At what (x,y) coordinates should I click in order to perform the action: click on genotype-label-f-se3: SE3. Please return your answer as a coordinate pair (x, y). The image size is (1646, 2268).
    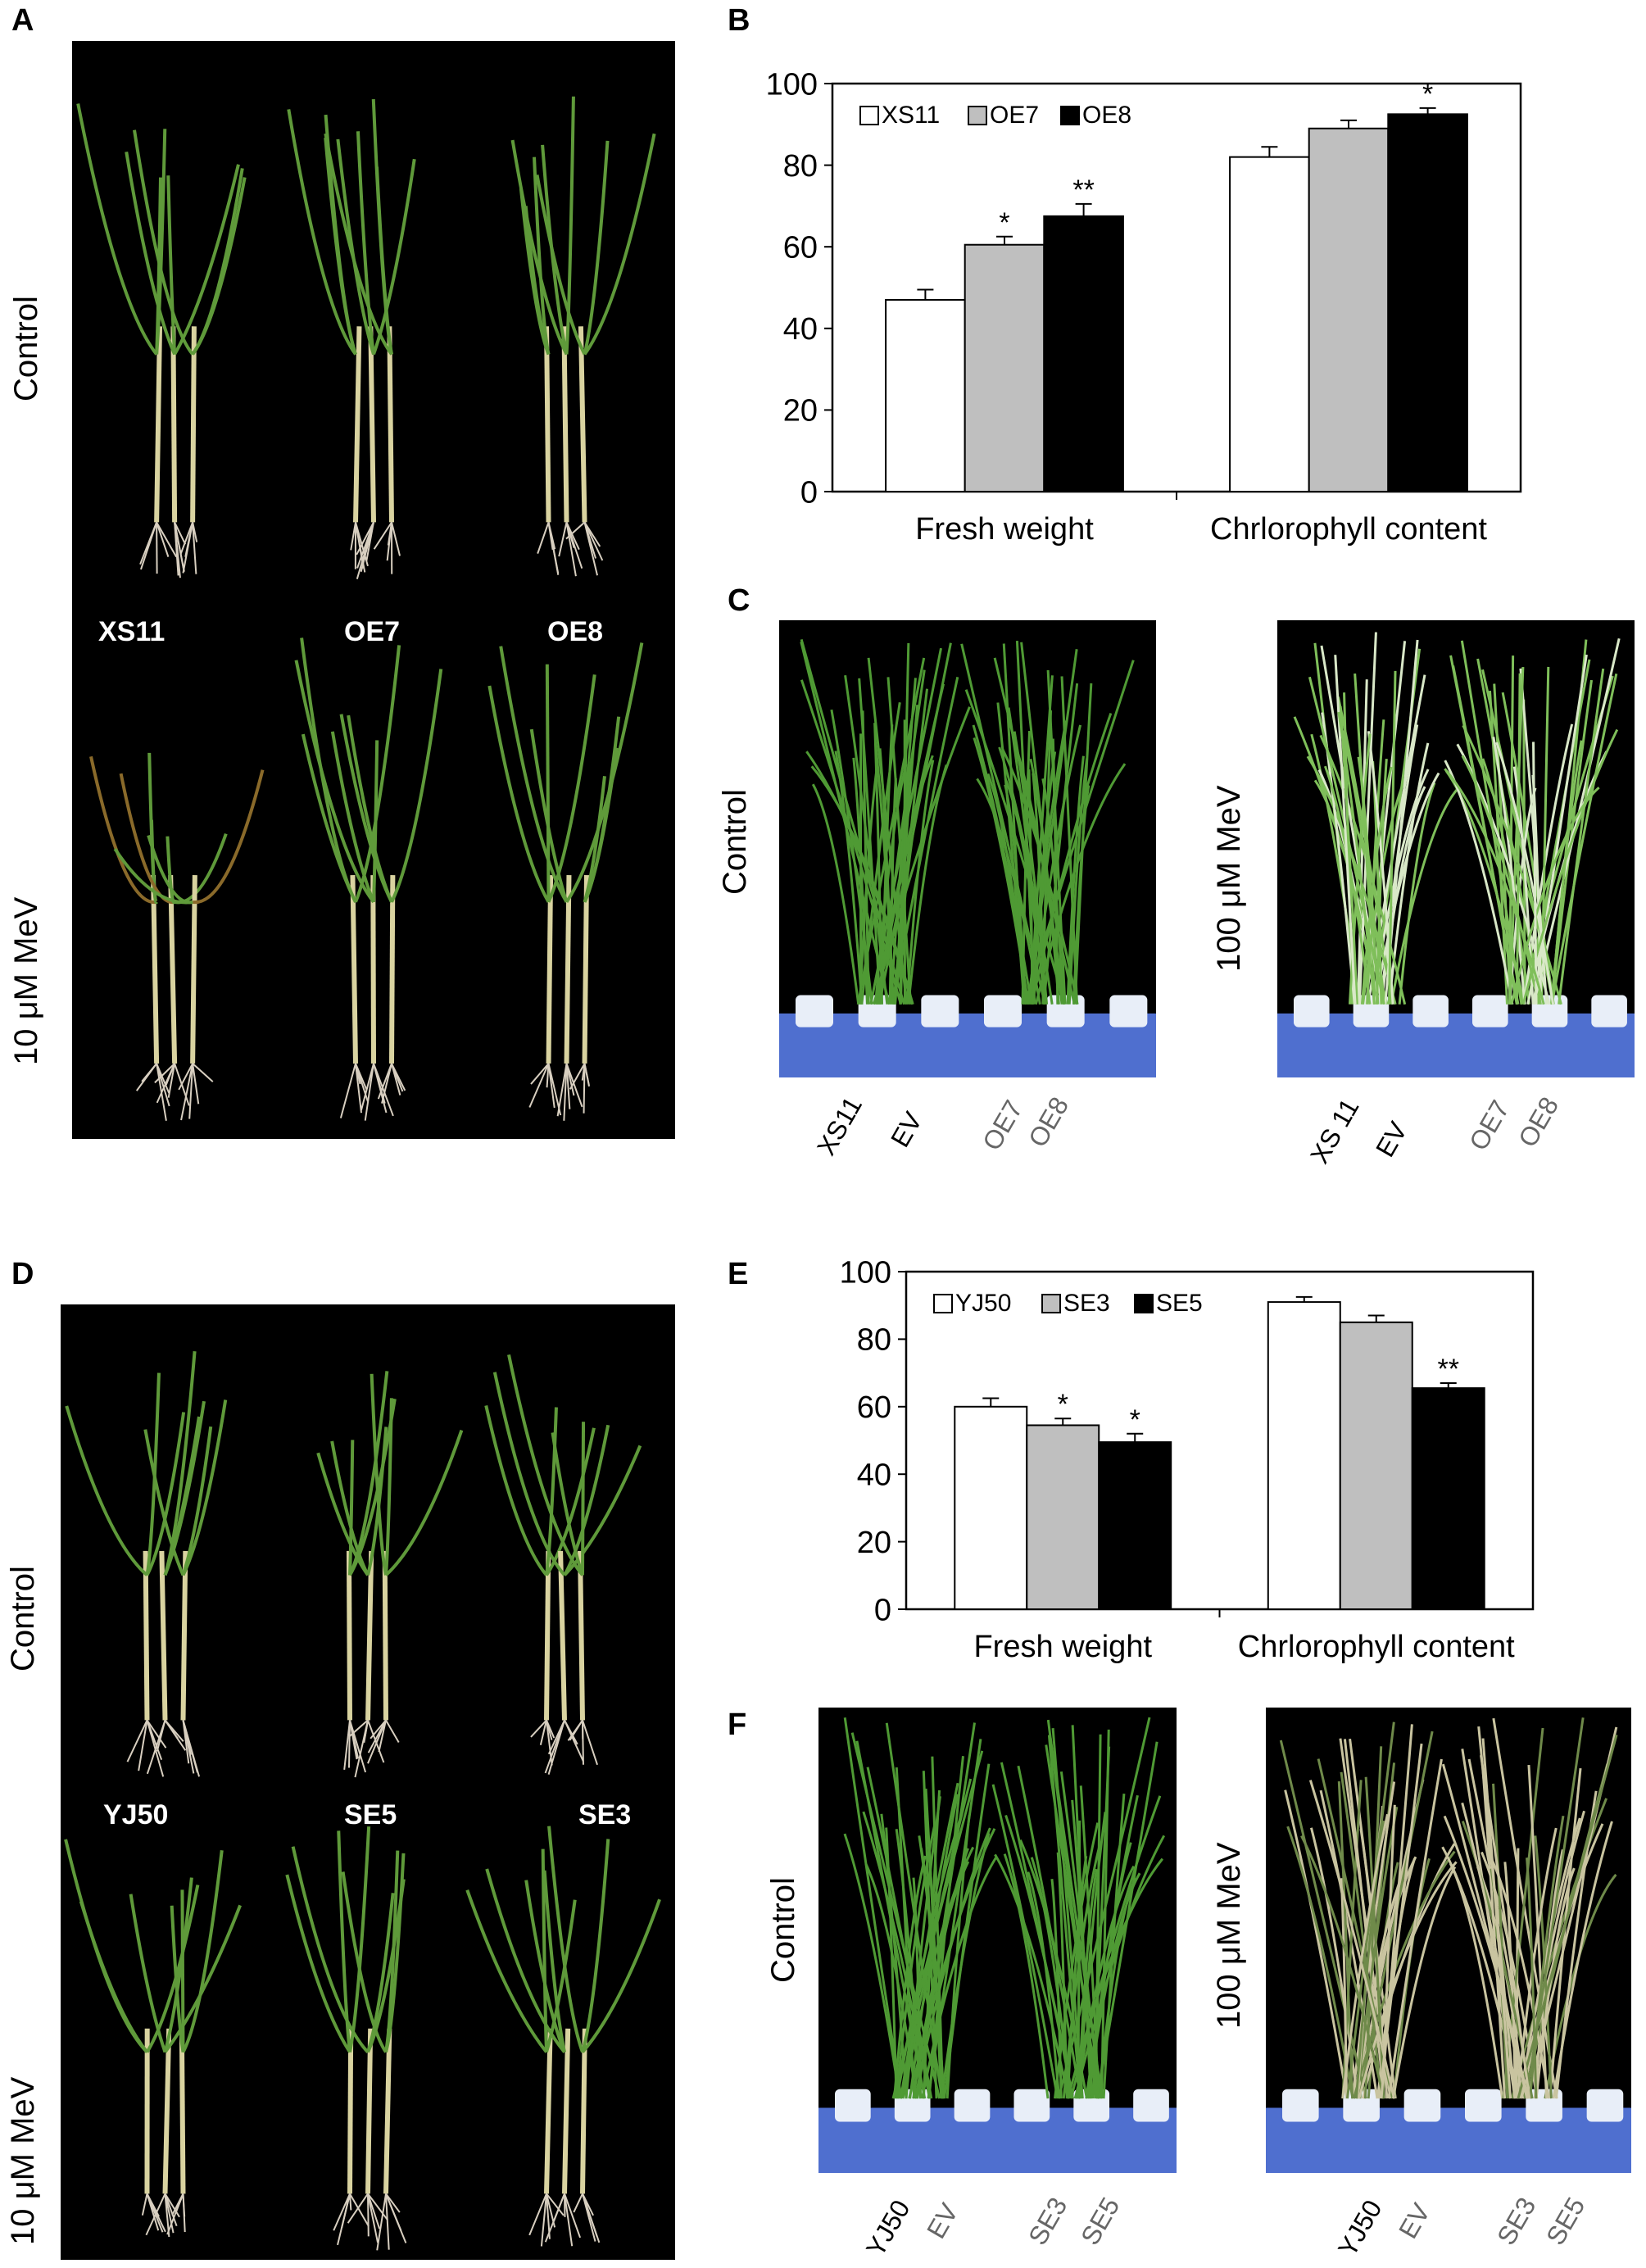
    Looking at the image, I should click on (1048, 2221).